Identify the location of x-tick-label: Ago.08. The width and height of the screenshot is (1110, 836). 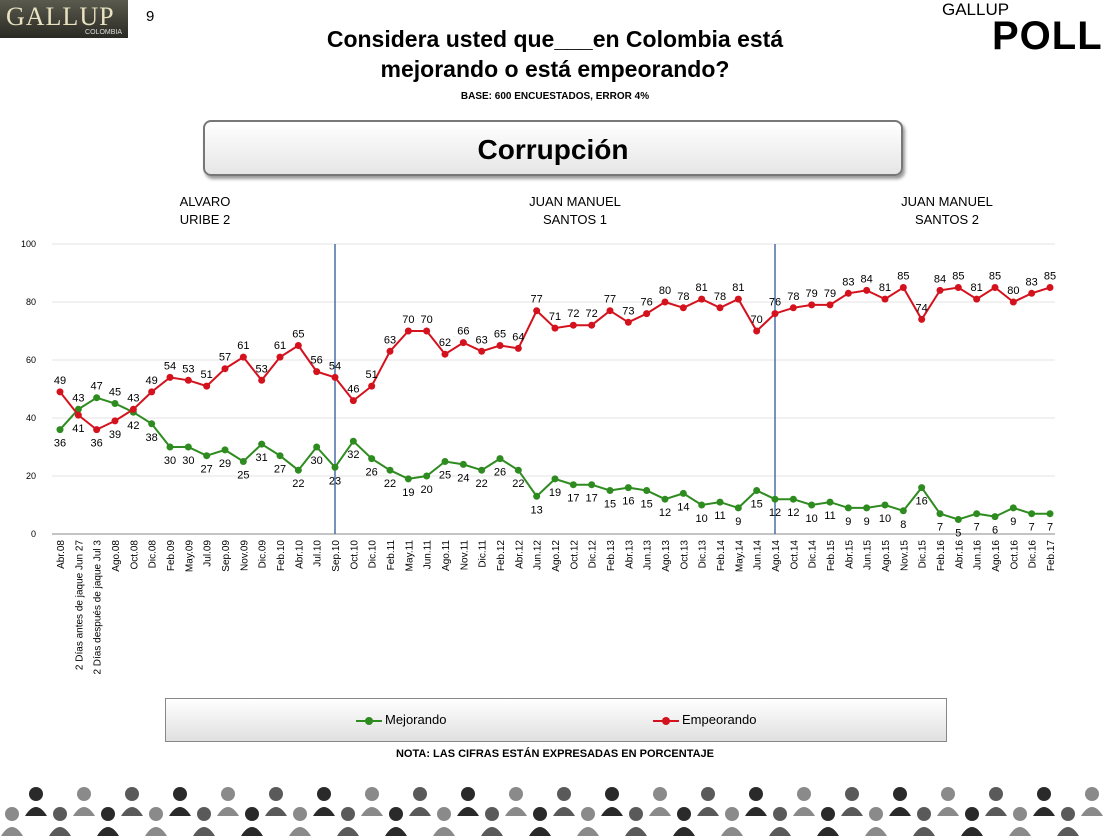
(116, 556).